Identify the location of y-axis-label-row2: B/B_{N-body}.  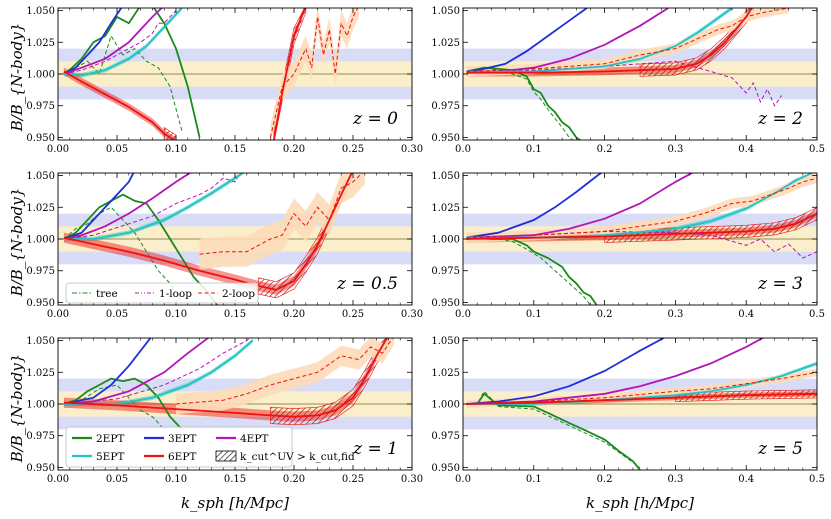
(17, 243).